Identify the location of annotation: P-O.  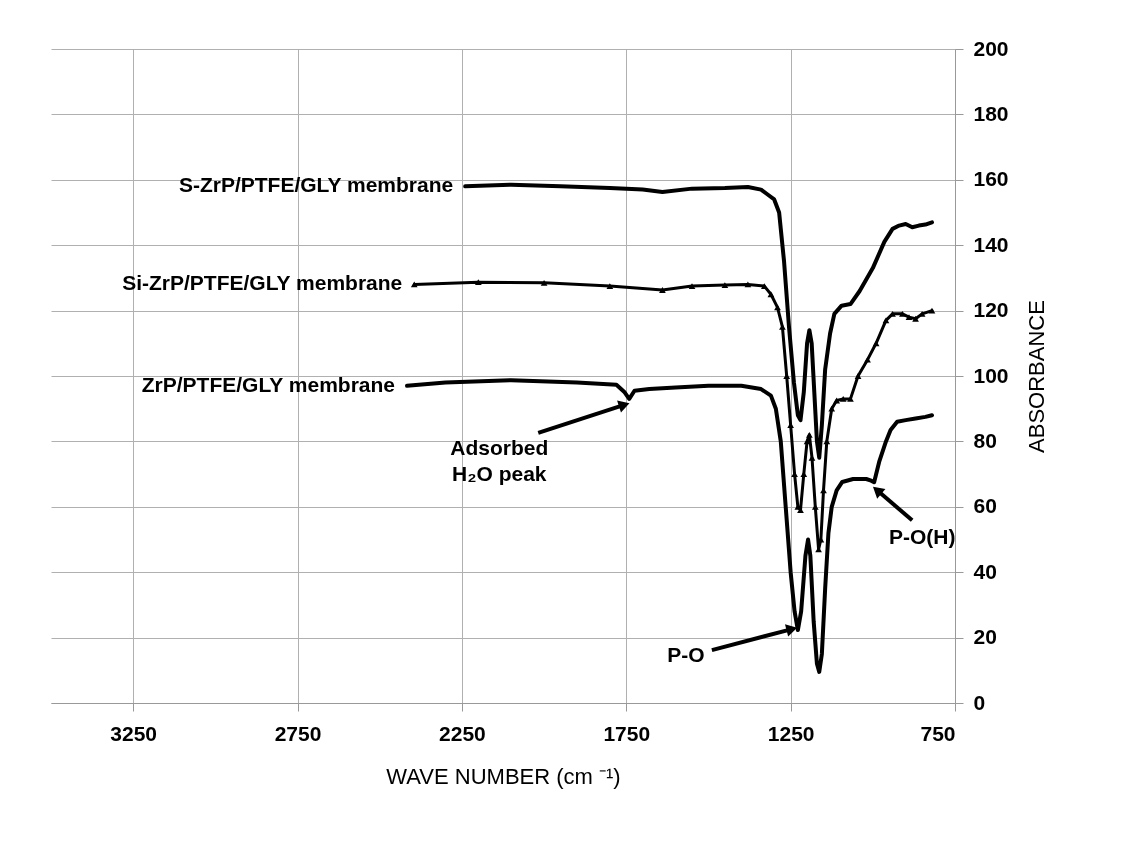
(686, 655).